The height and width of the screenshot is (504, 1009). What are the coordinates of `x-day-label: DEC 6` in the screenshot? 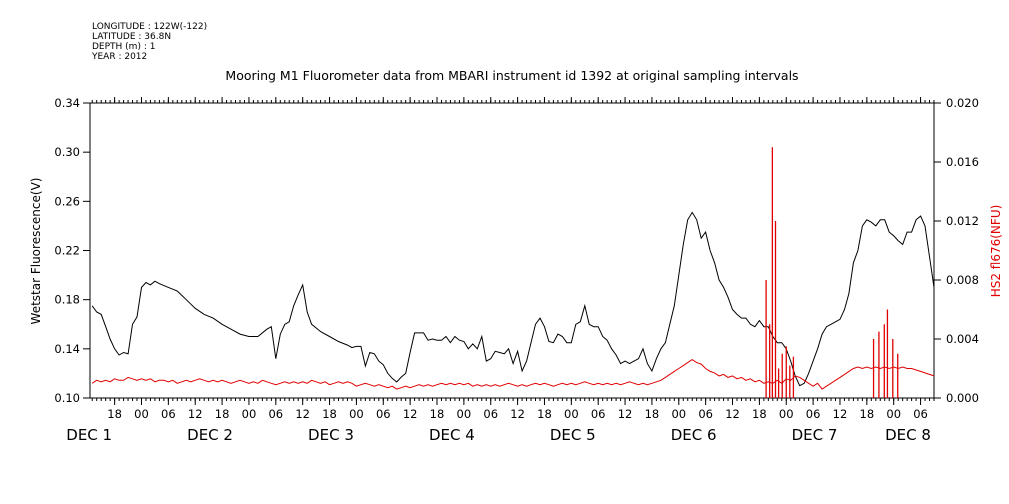 It's located at (694, 435).